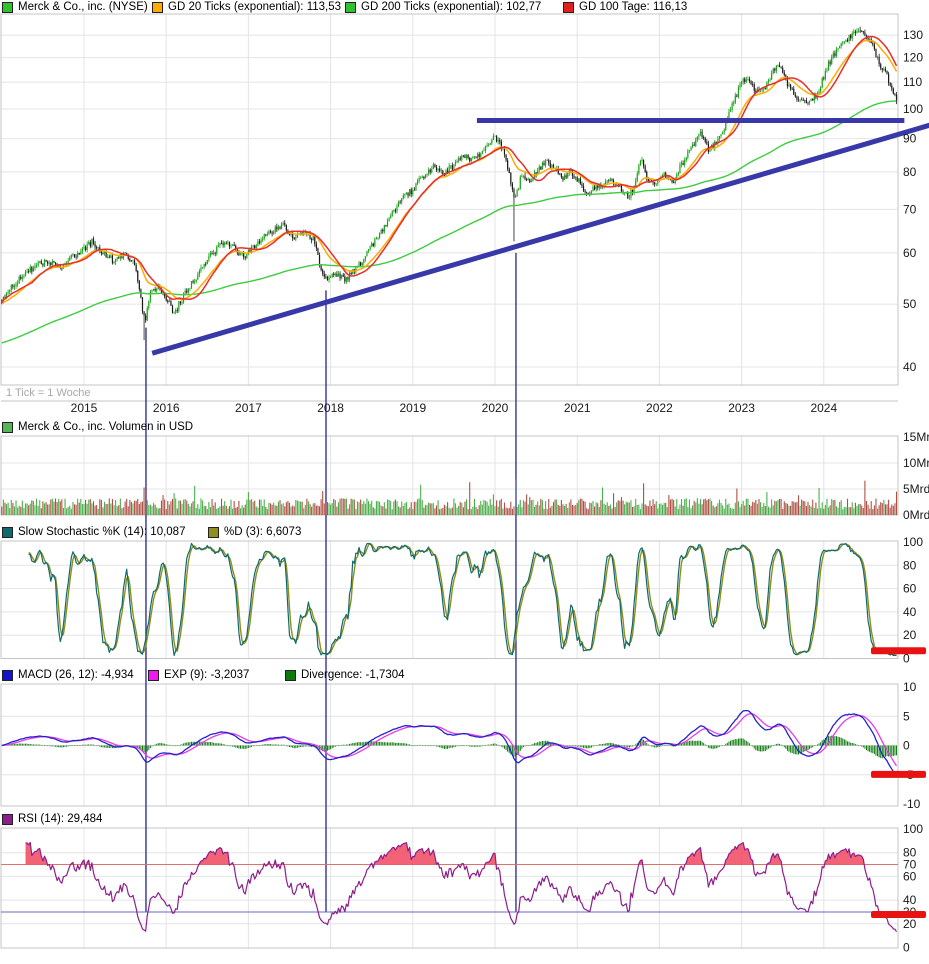 This screenshot has height=964, width=929. I want to click on macd-color-swatch, so click(7, 675).